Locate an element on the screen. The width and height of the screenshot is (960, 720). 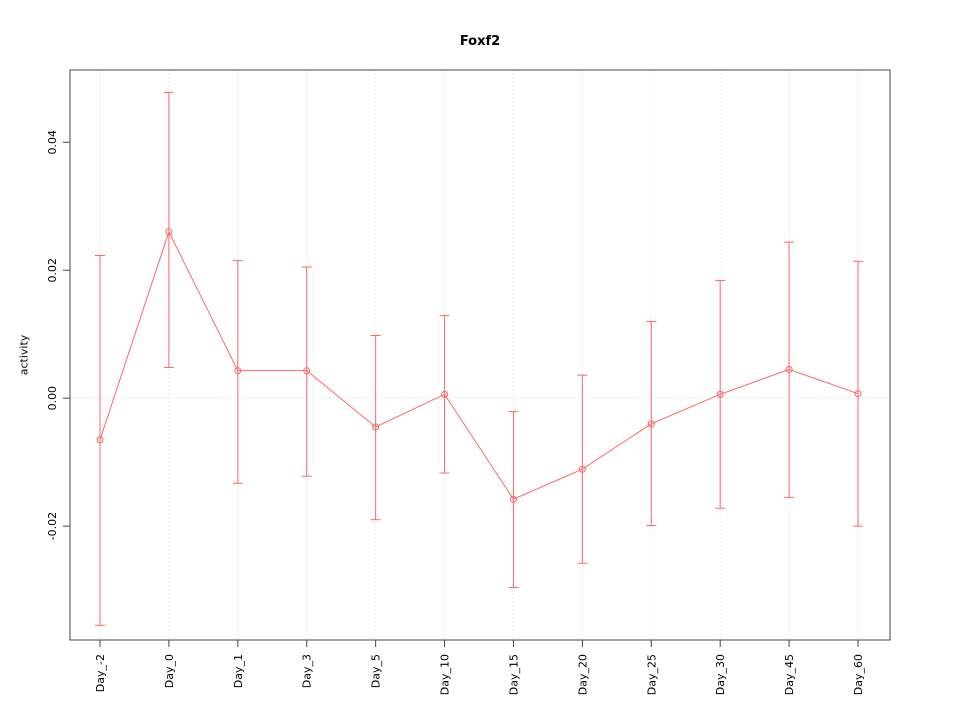
x-tick-label: Day_3 is located at coordinates (307, 671).